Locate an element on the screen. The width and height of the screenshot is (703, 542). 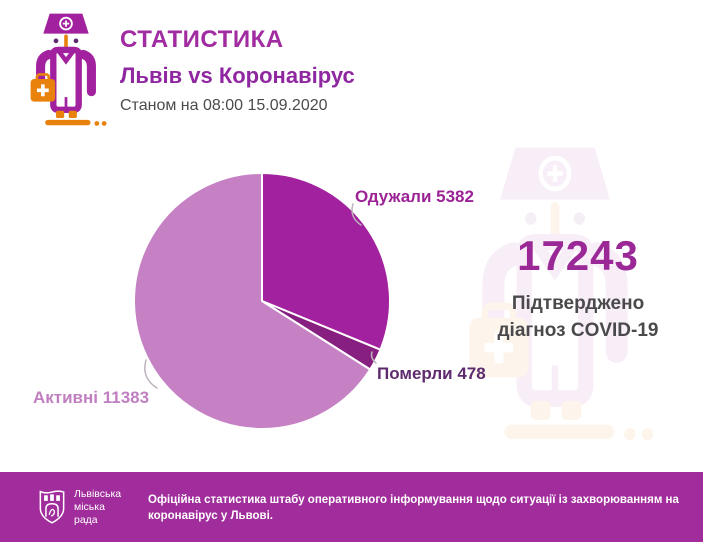
caption-line-2: діагноз COVID-19 is located at coordinates (578, 330).